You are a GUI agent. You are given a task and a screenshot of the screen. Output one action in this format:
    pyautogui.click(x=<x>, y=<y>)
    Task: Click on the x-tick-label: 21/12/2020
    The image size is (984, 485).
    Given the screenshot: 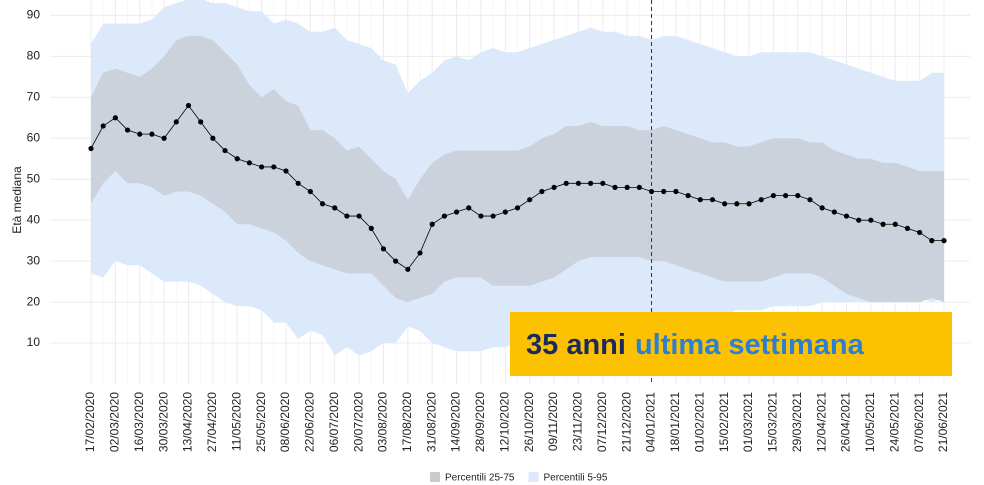 What is the action you would take?
    pyautogui.click(x=626, y=422)
    